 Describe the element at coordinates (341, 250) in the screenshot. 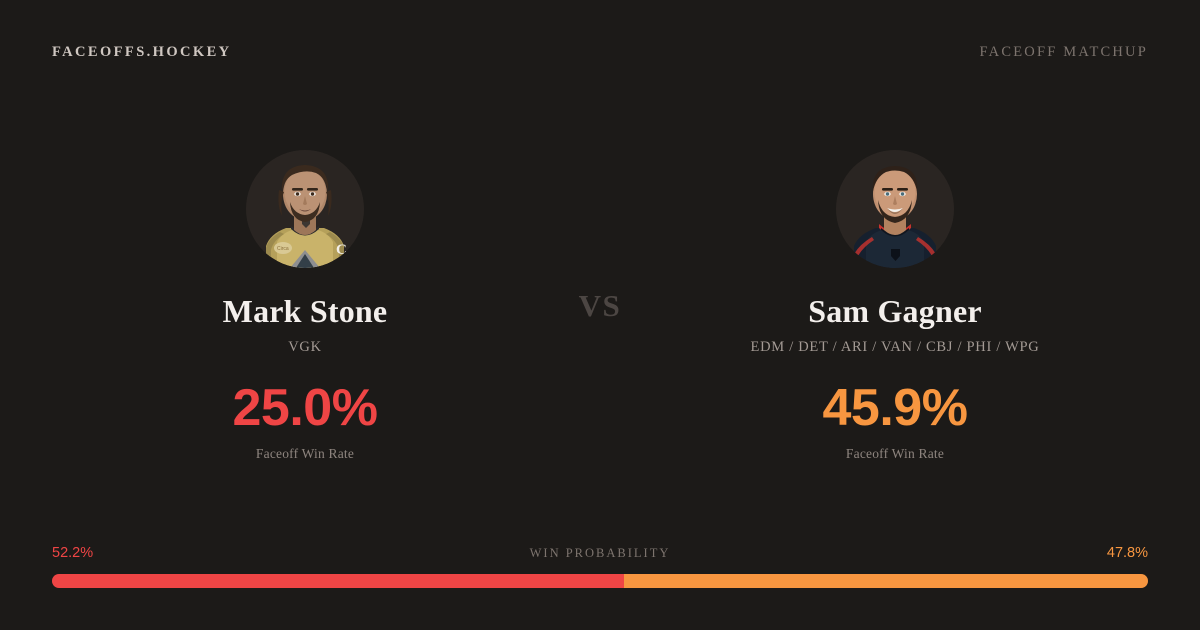

I see `svg-text: C` at that location.